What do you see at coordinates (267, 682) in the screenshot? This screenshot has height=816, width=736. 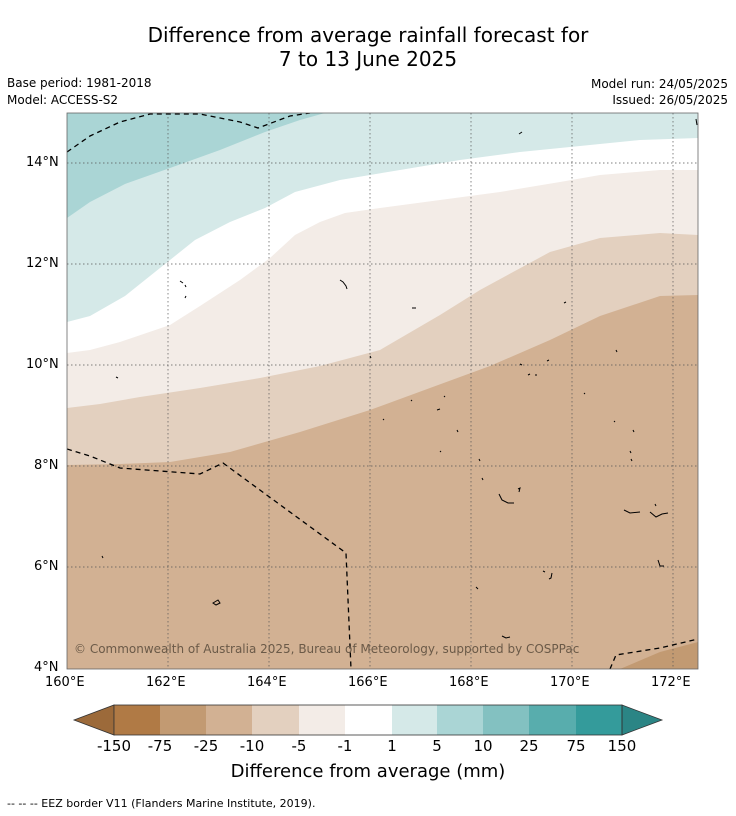 I see `x-tick-label: 164°E` at bounding box center [267, 682].